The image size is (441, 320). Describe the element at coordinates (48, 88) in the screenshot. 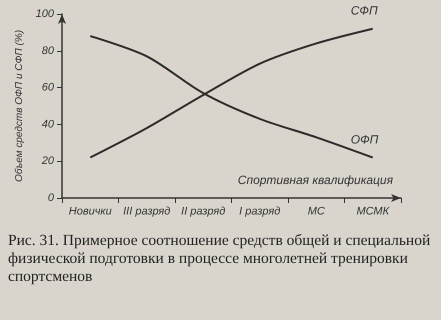

I see `y-tick-label: 60` at that location.